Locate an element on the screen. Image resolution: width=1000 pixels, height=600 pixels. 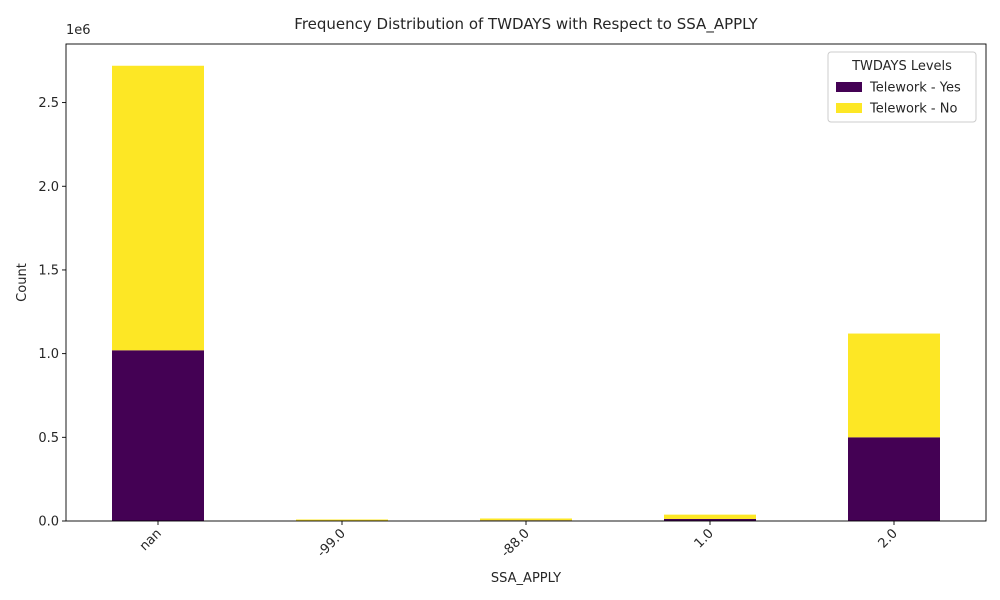
x-axis-label: SSA_APPLY is located at coordinates (526, 578).